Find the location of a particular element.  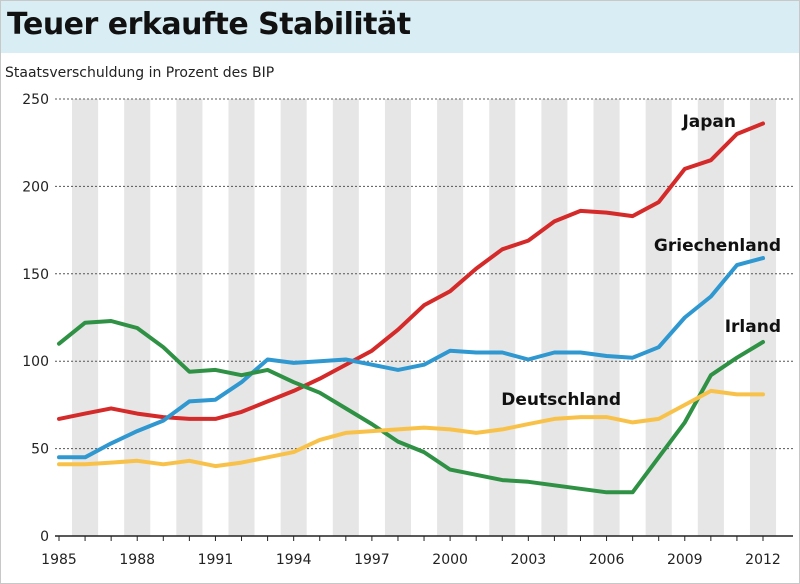

x-tick-label: 1991 is located at coordinates (216, 560).